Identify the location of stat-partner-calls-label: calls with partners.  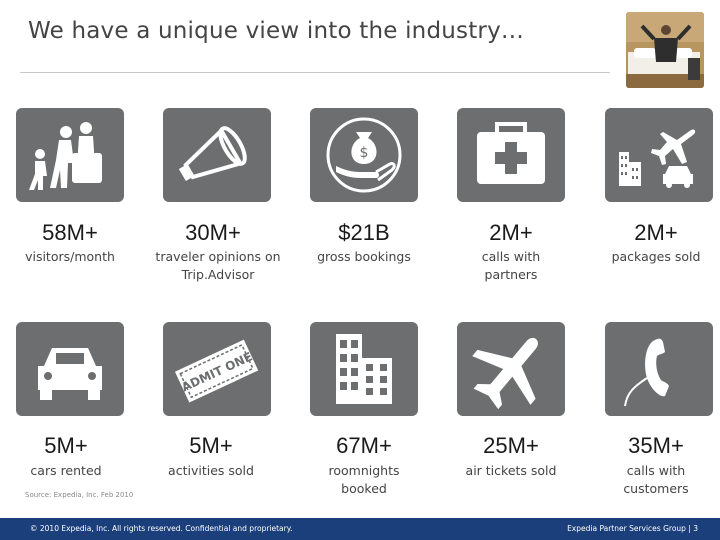
(511, 265).